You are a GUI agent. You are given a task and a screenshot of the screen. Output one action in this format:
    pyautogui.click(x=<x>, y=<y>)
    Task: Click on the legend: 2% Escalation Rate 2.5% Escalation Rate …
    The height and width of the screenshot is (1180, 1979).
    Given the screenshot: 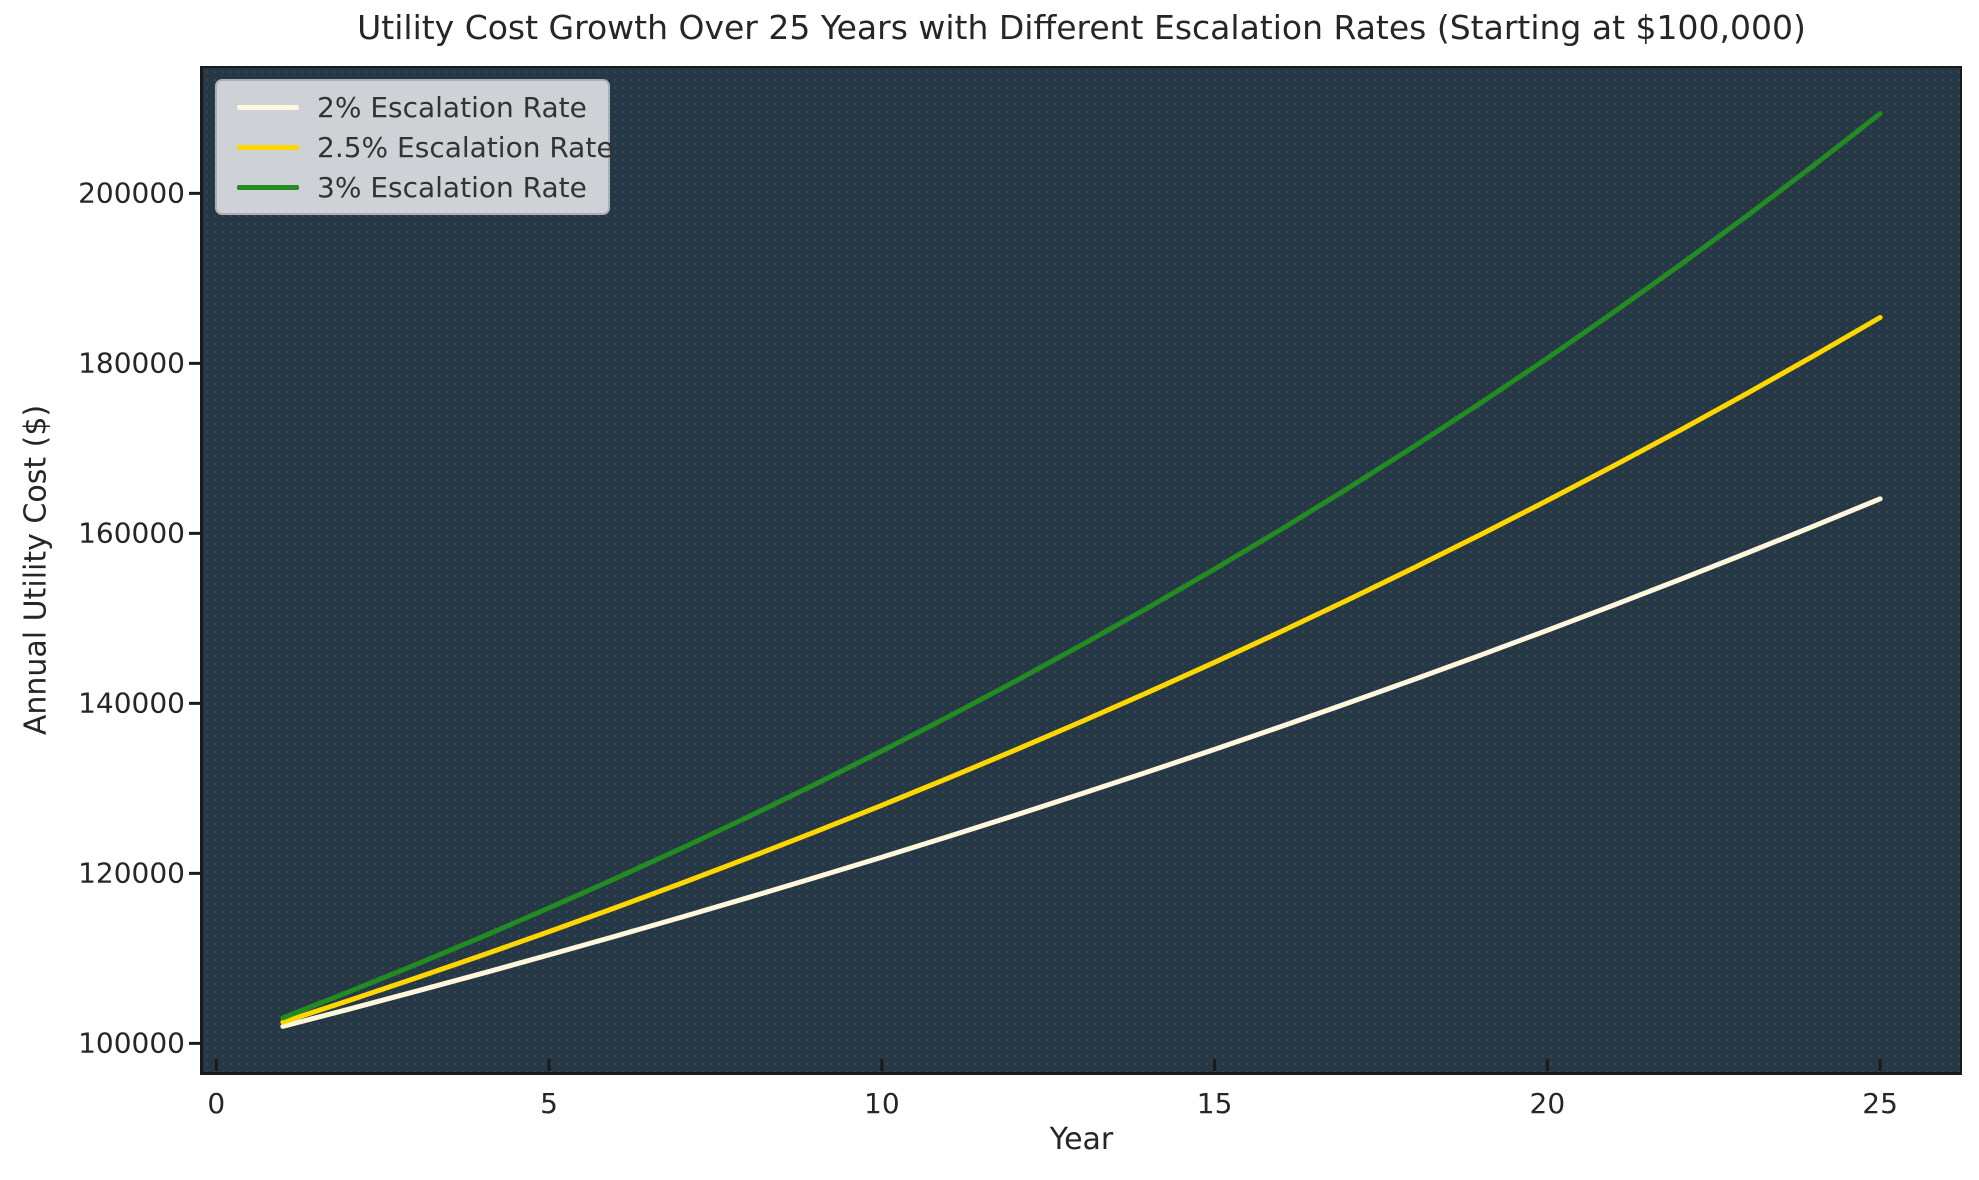 What is the action you would take?
    pyautogui.click(x=414, y=147)
    